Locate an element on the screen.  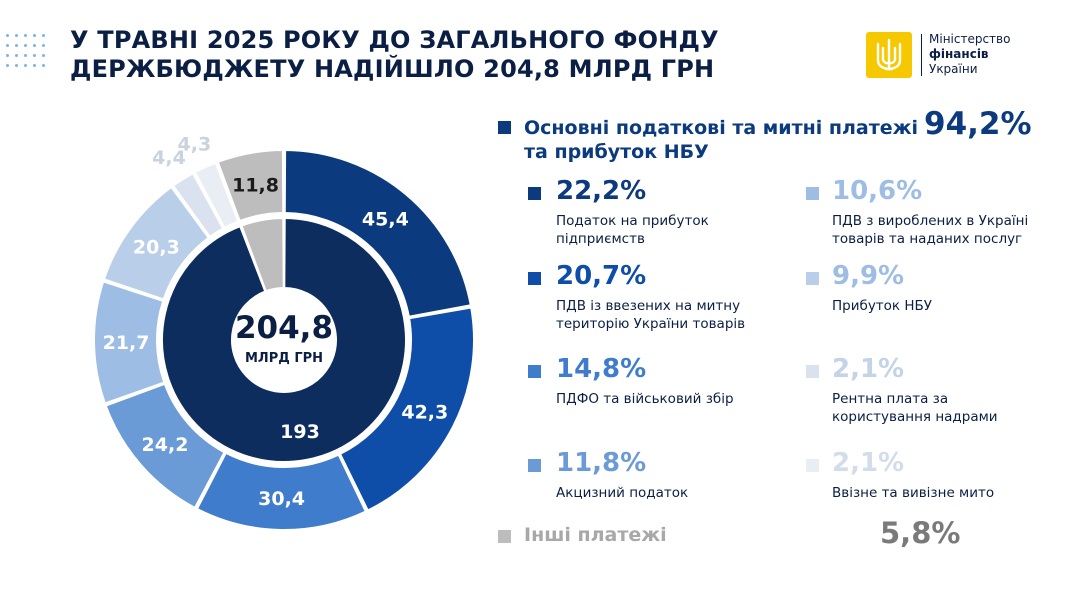
legend-caption-2: ПДФО та військовий збір is located at coordinates (645, 399).